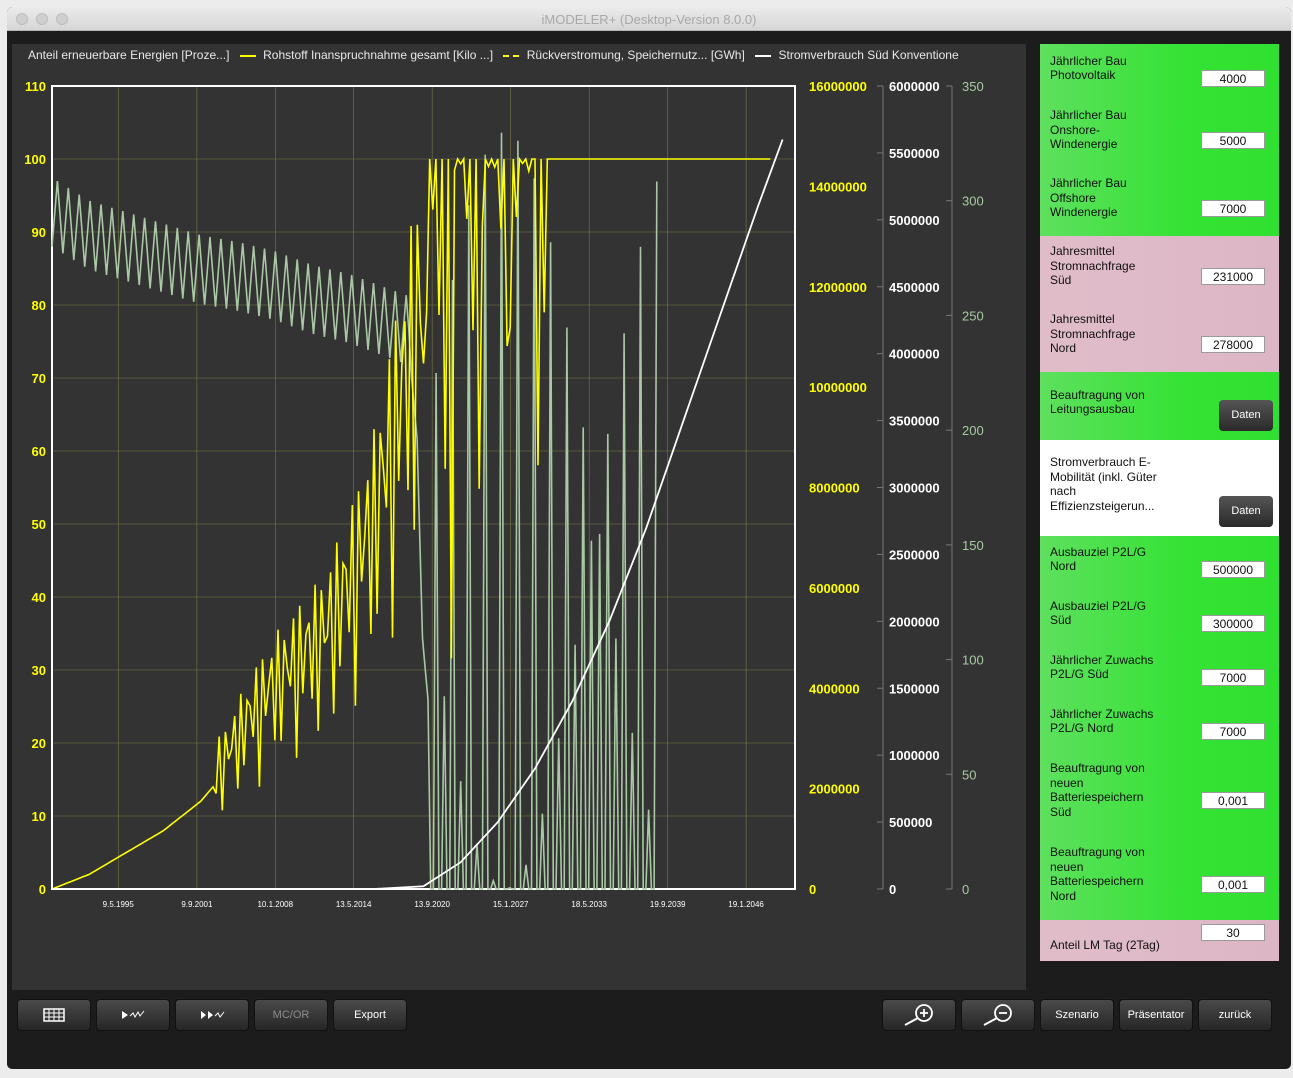  Describe the element at coordinates (1156, 1015) in the screenshot. I see `praesentator-button: Präsentator` at that location.